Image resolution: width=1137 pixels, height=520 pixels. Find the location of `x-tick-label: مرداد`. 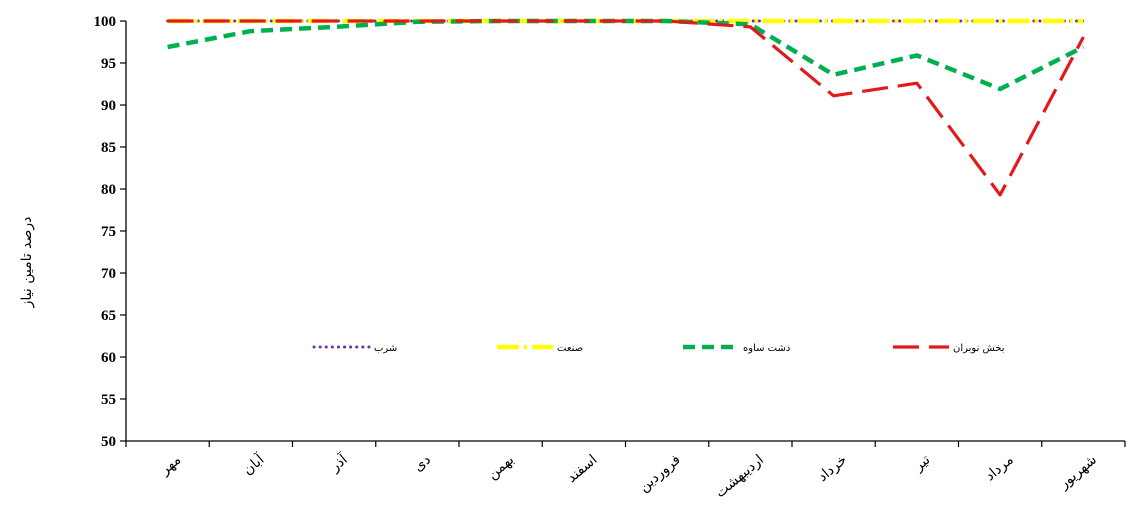

x-tick-label: مرداد is located at coordinates (999, 468).